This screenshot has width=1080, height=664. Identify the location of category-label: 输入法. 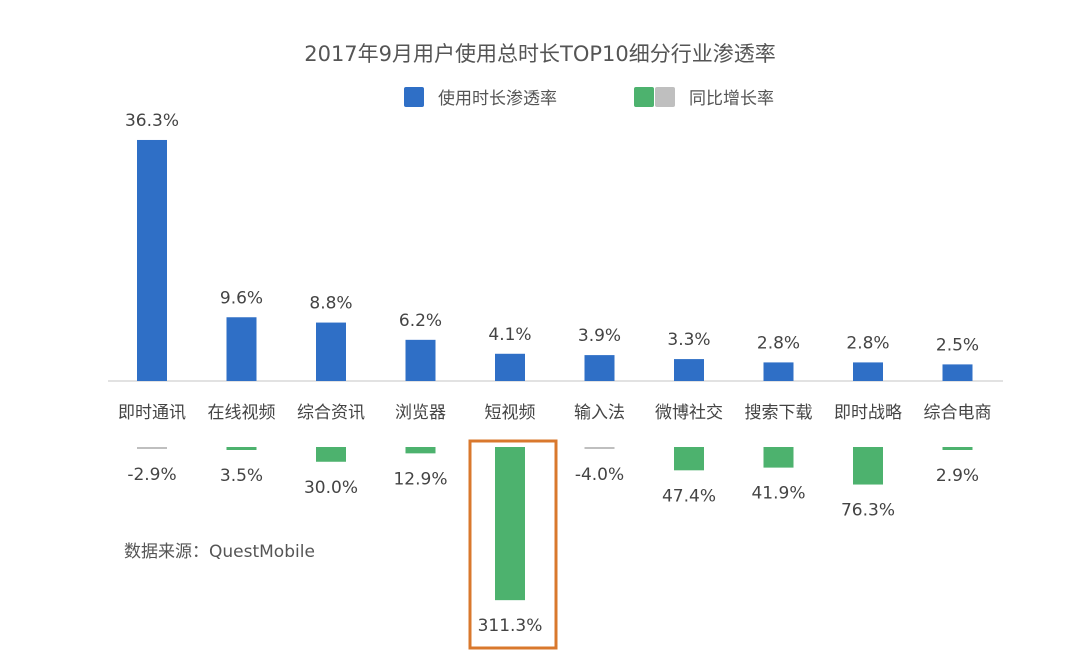
(599, 413).